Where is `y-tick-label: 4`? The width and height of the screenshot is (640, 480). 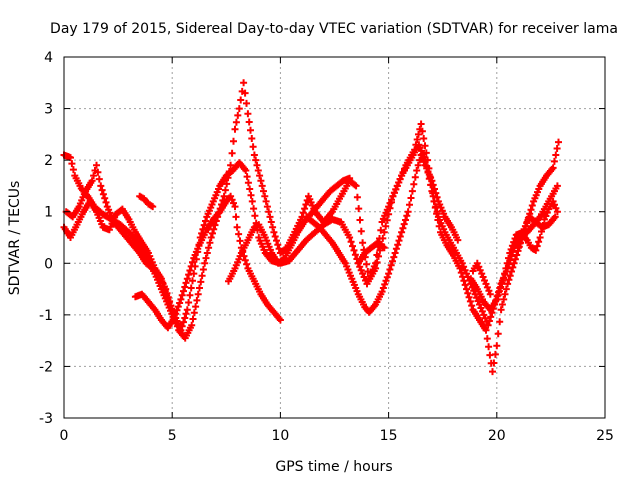
y-tick-label: 4 is located at coordinates (48, 58).